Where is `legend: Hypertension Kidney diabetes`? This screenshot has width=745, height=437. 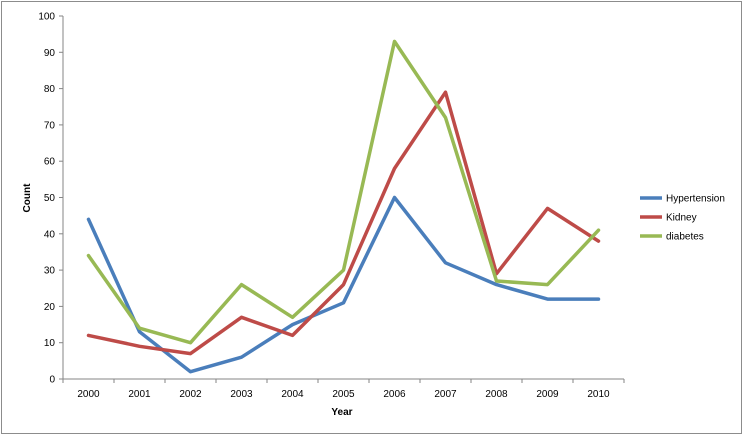
legend: Hypertension Kidney diabetes is located at coordinates (682, 218).